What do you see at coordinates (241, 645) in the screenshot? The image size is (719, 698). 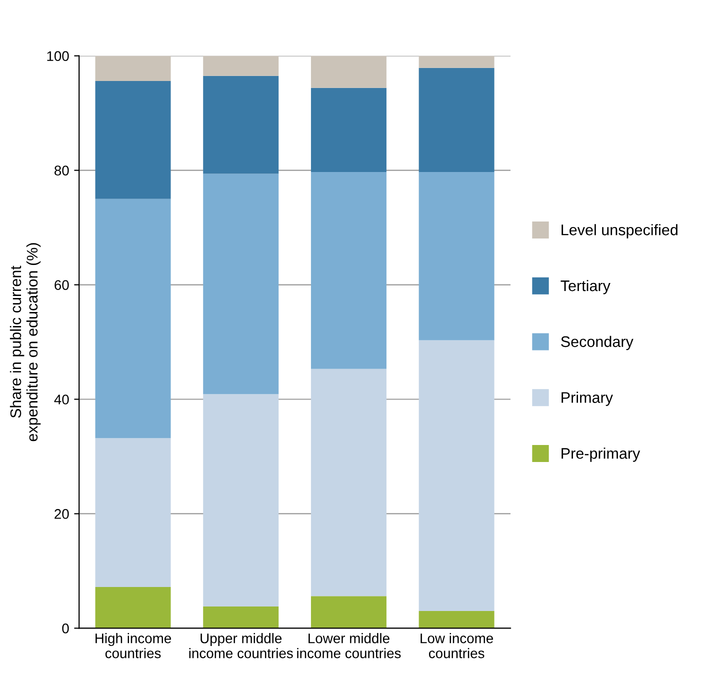 I see `x-tick-label: Upper middle income countries` at bounding box center [241, 645].